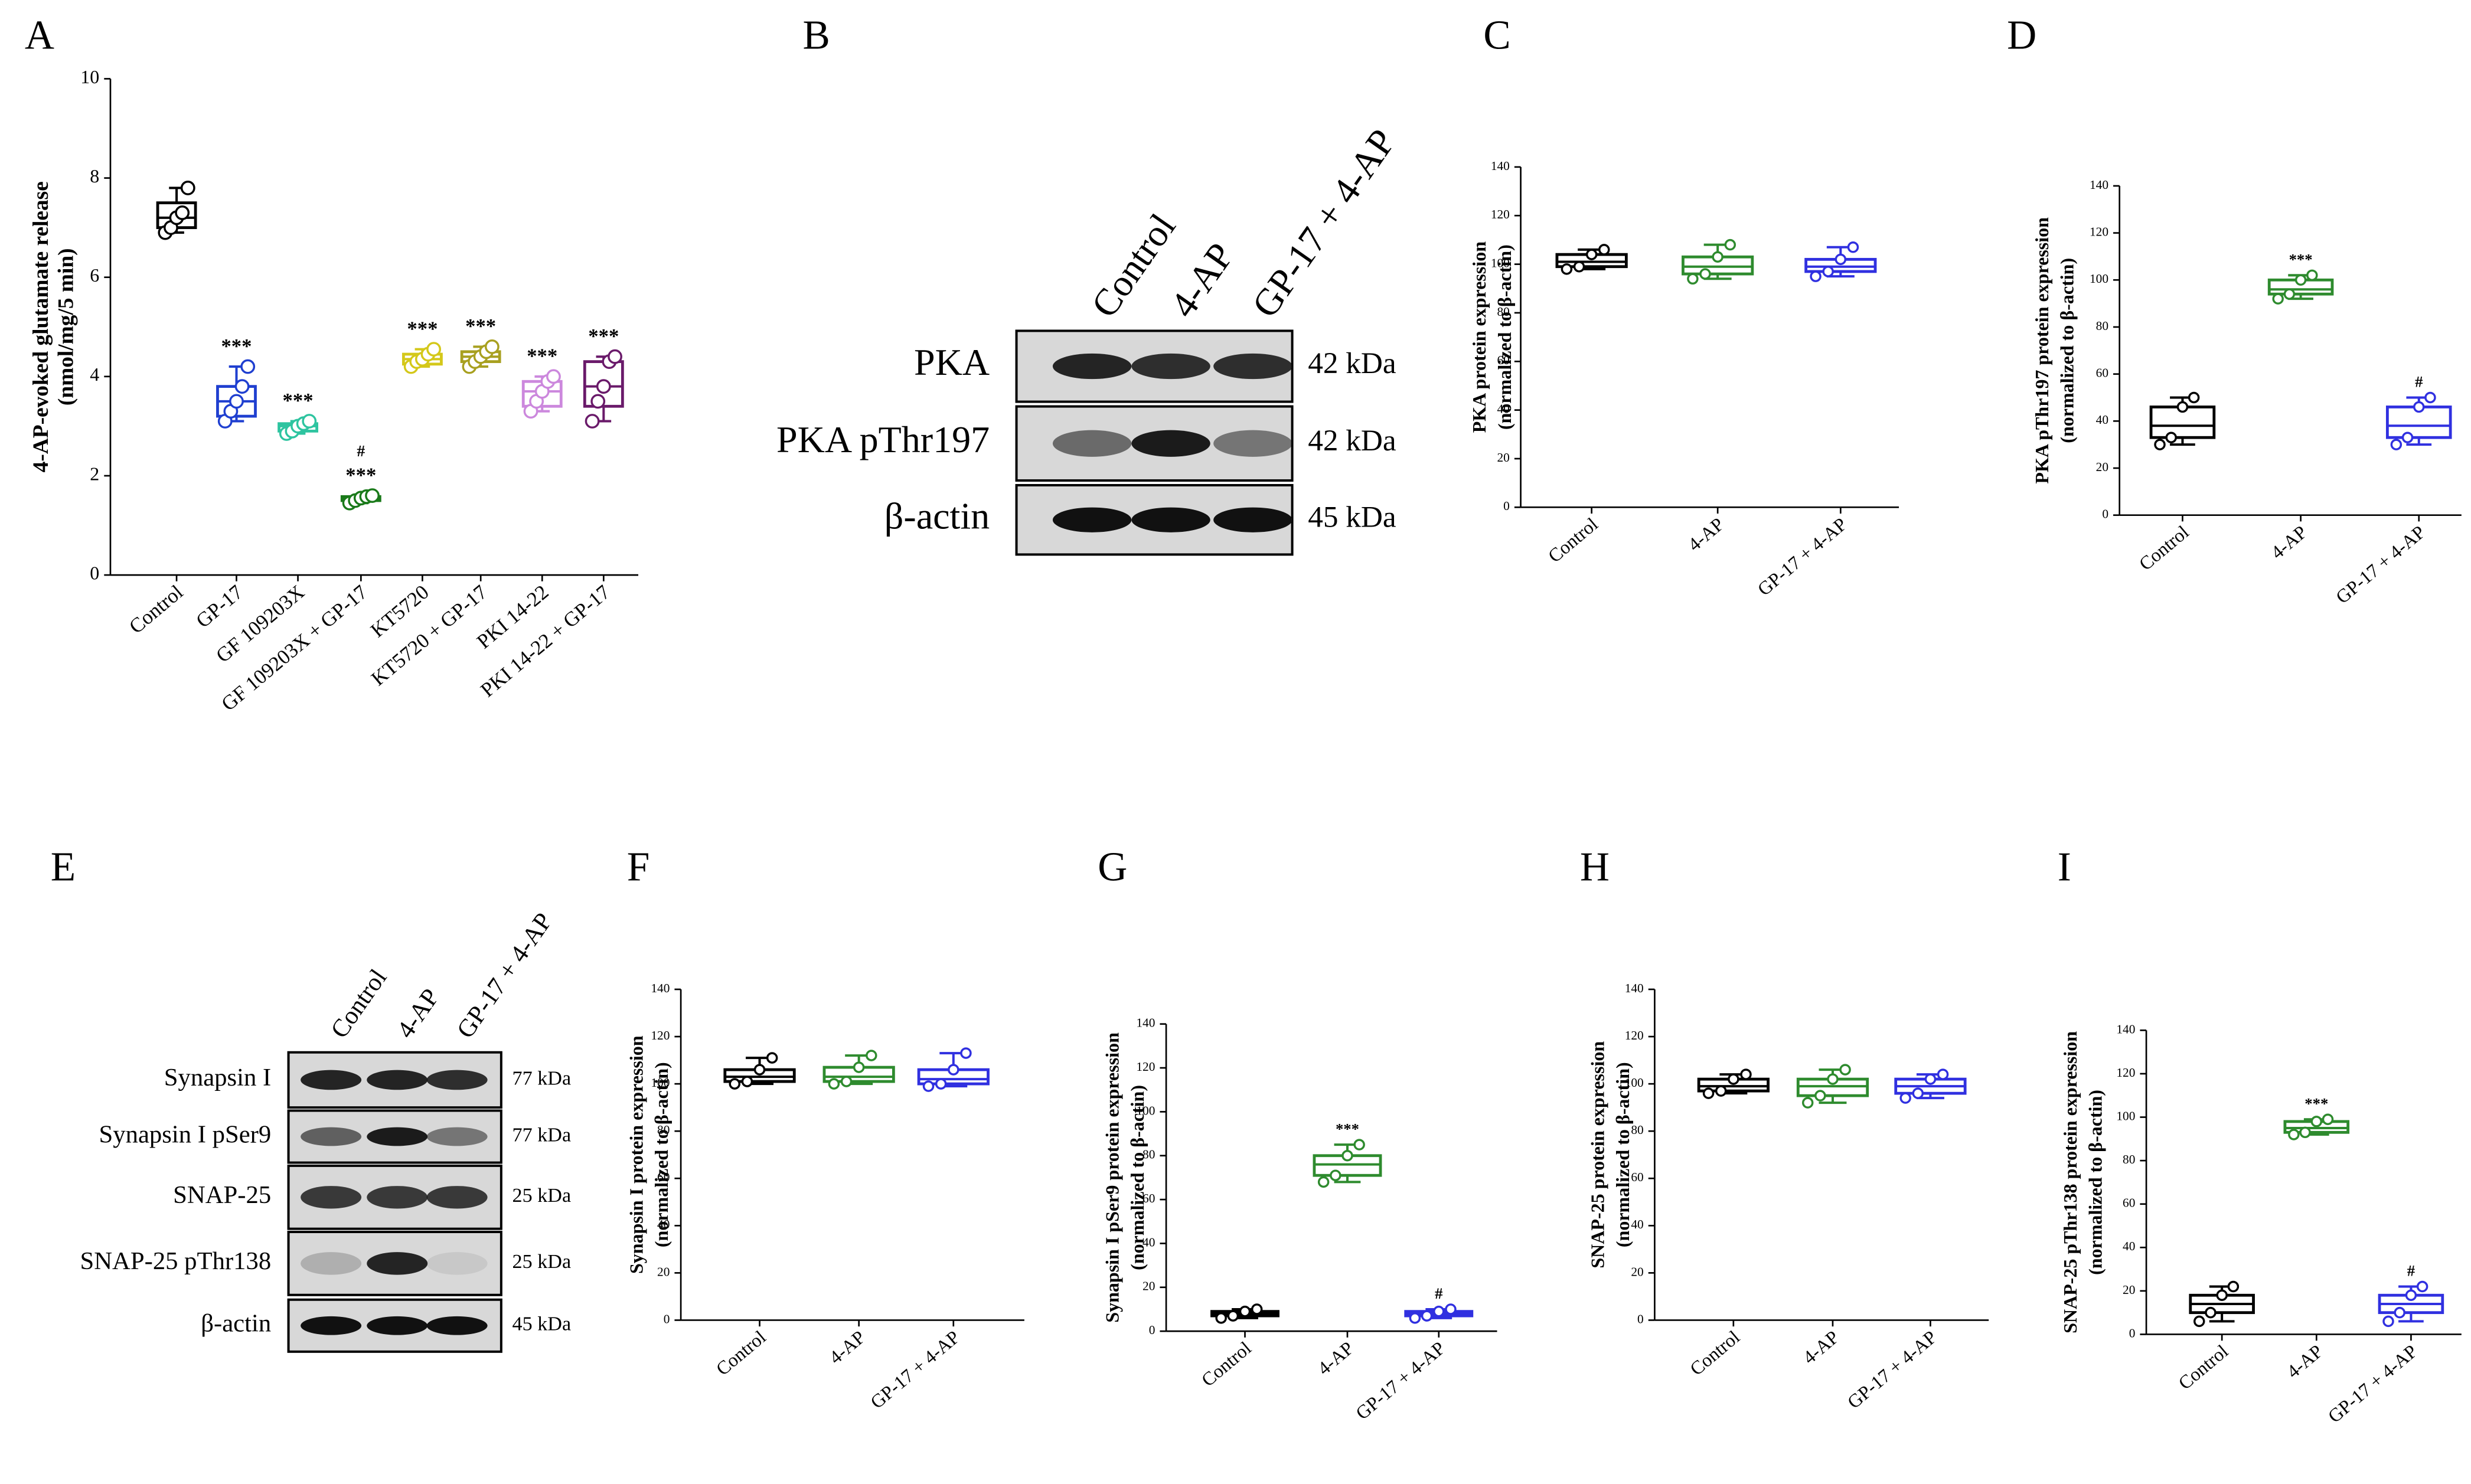 The width and height of the screenshot is (2471, 1484). I want to click on y-axis-label: PKA protein expression, so click(1479, 337).